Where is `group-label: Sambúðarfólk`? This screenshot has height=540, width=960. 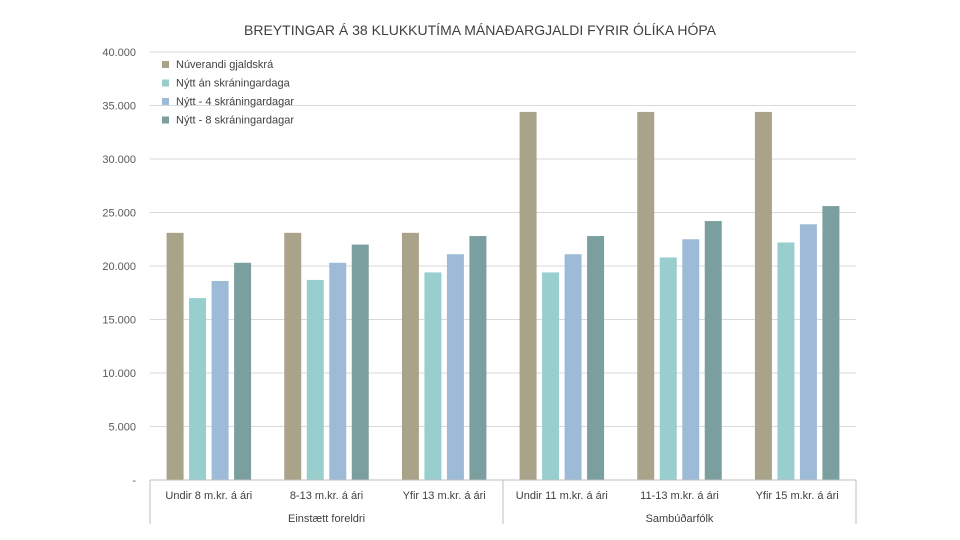
group-label: Sambúðarfólk is located at coordinates (680, 519).